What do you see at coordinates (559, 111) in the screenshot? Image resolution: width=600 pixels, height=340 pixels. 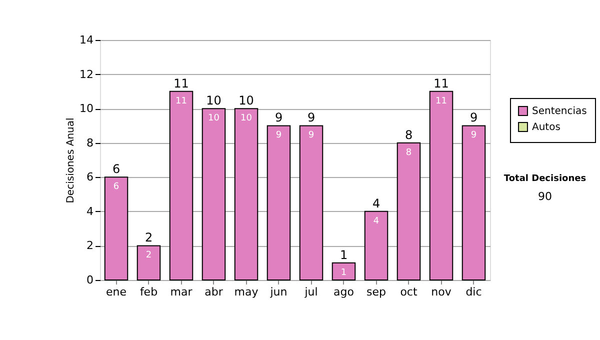 I see `legend-label: Sentencias` at bounding box center [559, 111].